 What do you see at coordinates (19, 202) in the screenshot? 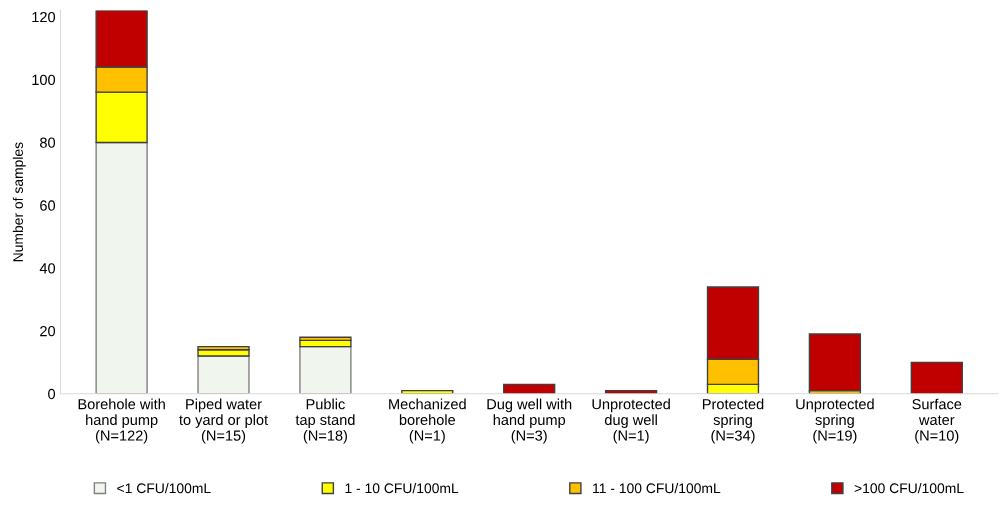
I see `y-axis-title: Number of samples` at bounding box center [19, 202].